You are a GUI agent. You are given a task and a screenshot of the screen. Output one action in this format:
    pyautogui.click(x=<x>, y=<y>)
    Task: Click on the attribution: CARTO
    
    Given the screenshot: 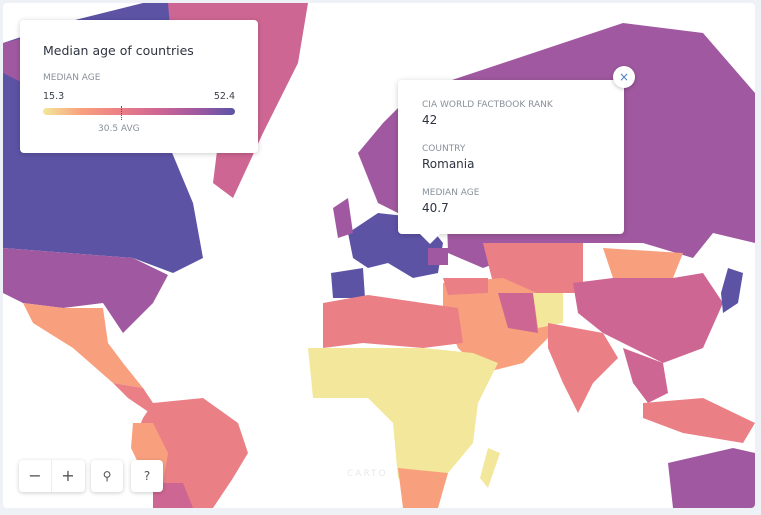 What is the action you would take?
    pyautogui.click(x=367, y=474)
    